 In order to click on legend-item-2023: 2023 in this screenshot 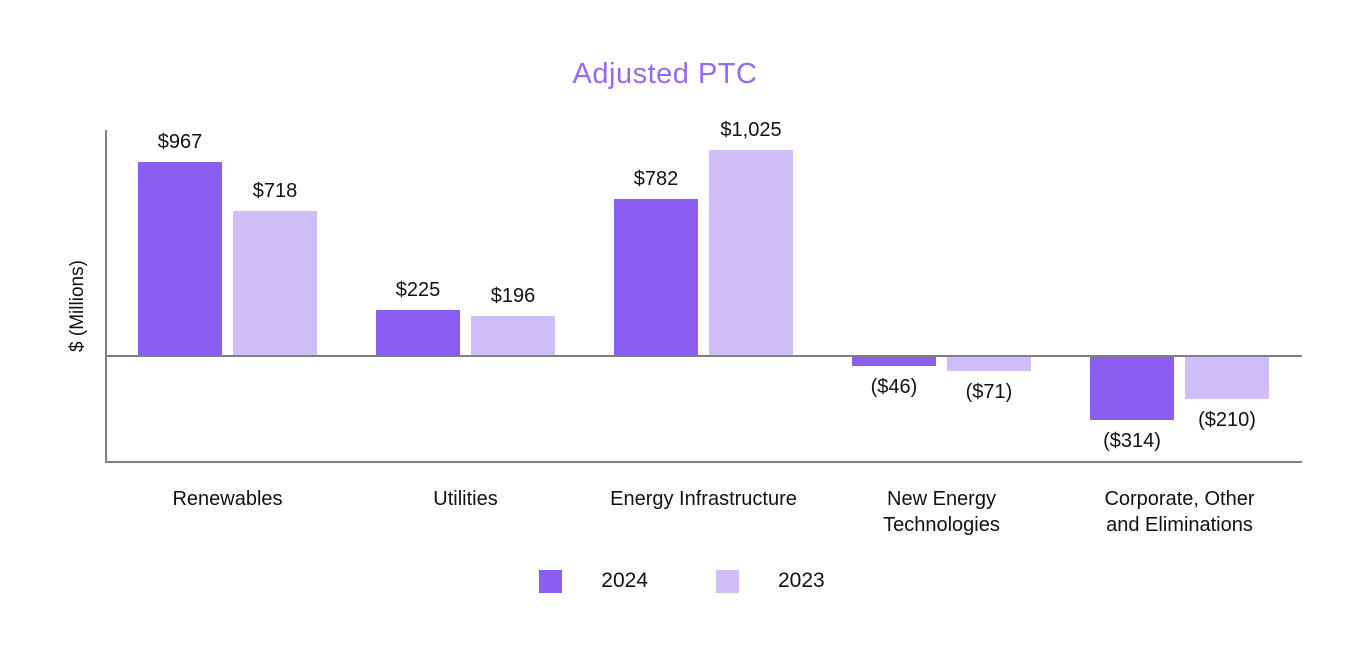, I will do `click(770, 581)`.